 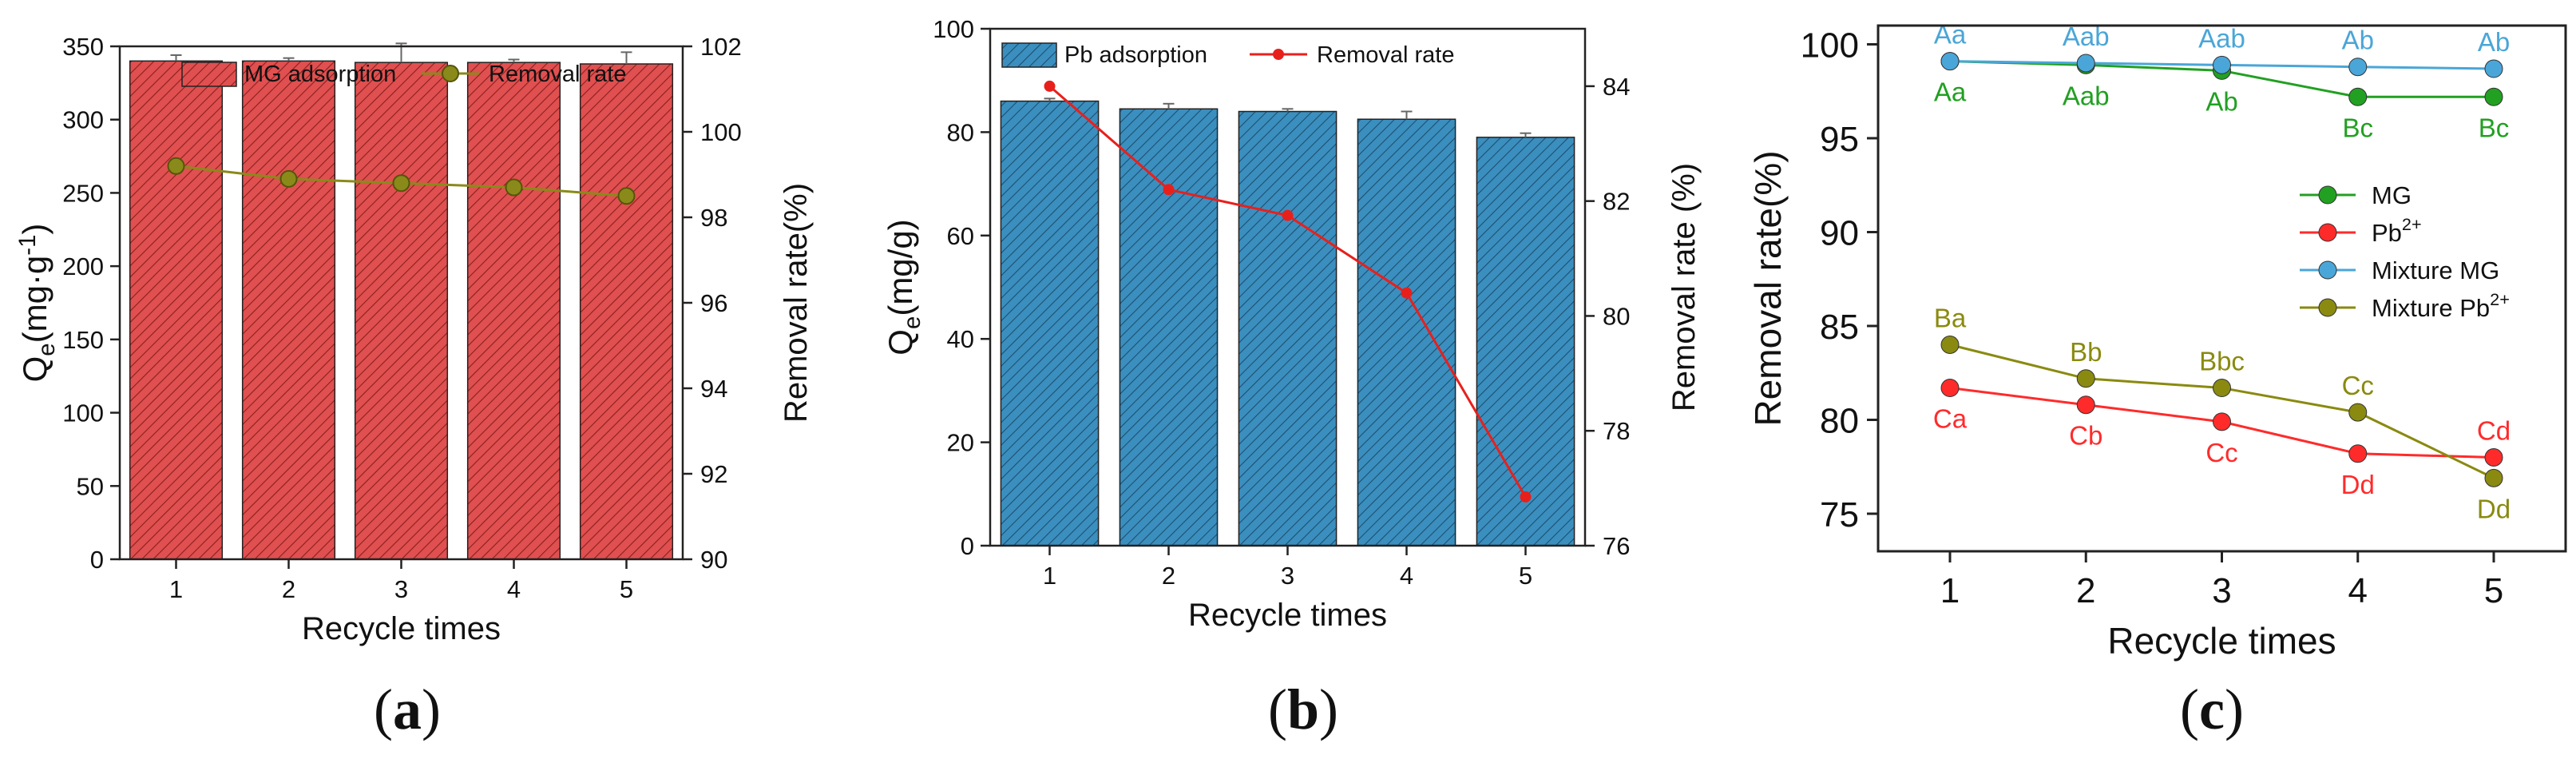 What do you see at coordinates (1684, 287) in the screenshot?
I see `y2-axis-title: Removal rate (%)` at bounding box center [1684, 287].